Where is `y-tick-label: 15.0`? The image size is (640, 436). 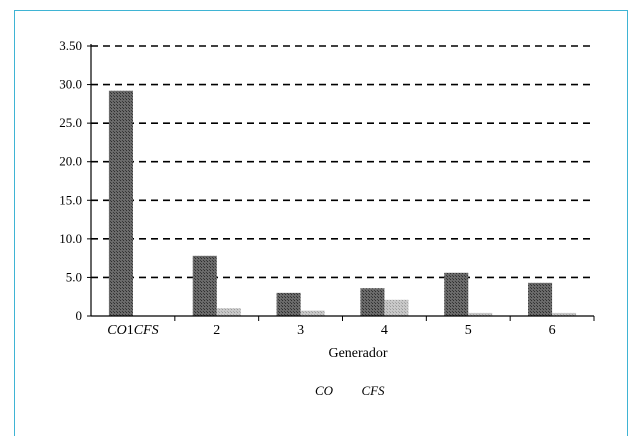 y-tick-label: 15.0 is located at coordinates (70, 199).